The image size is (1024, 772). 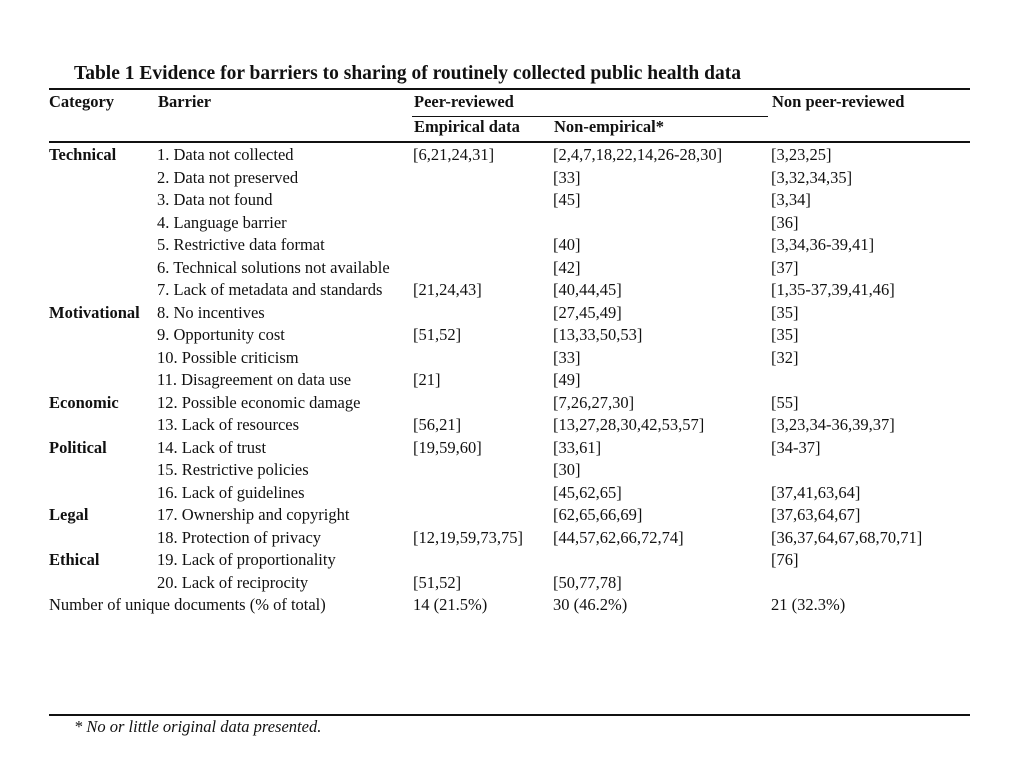 I want to click on non-empirical-cell: [45,62,65], so click(x=587, y=492).